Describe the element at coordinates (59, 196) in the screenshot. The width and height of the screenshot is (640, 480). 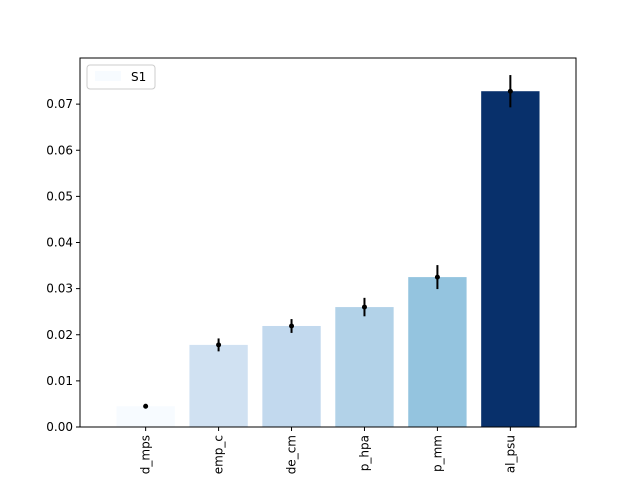
I see `y-tick-label: 0.05` at that location.